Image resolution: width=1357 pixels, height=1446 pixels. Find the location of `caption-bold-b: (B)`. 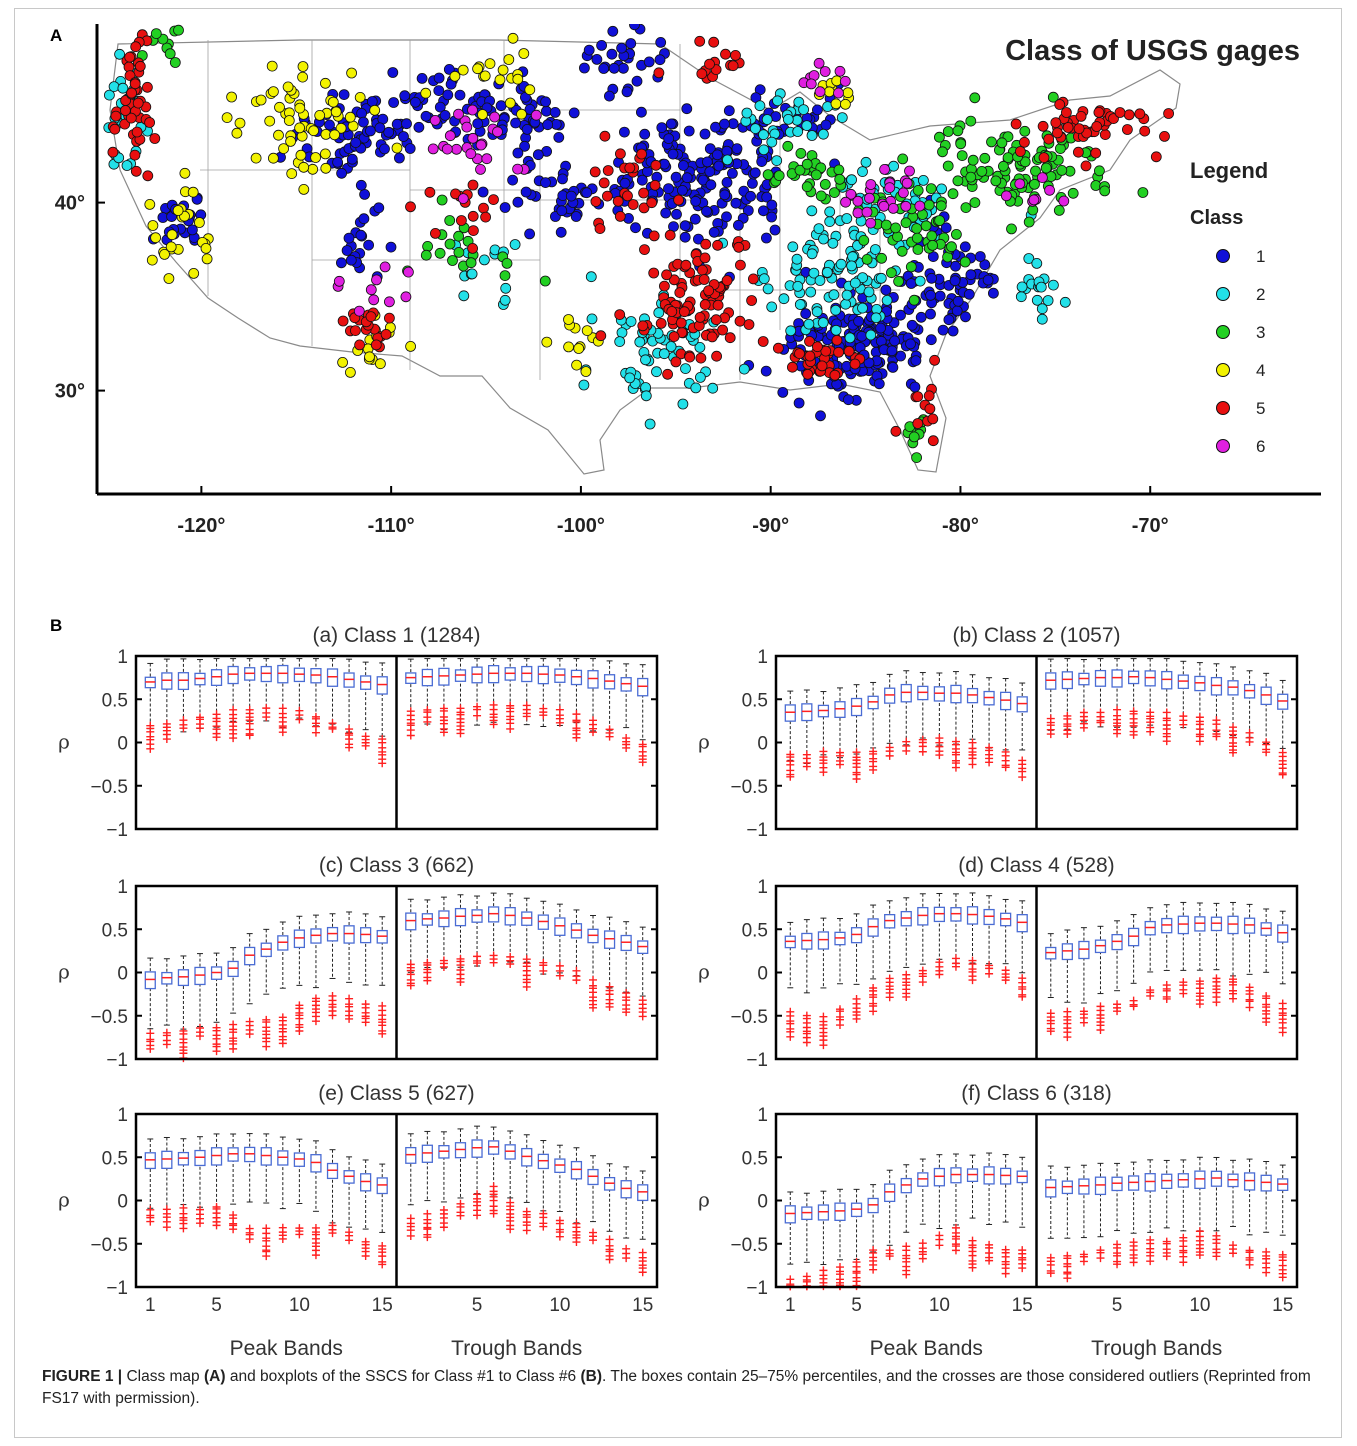

caption-bold-b: (B) is located at coordinates (591, 1376).